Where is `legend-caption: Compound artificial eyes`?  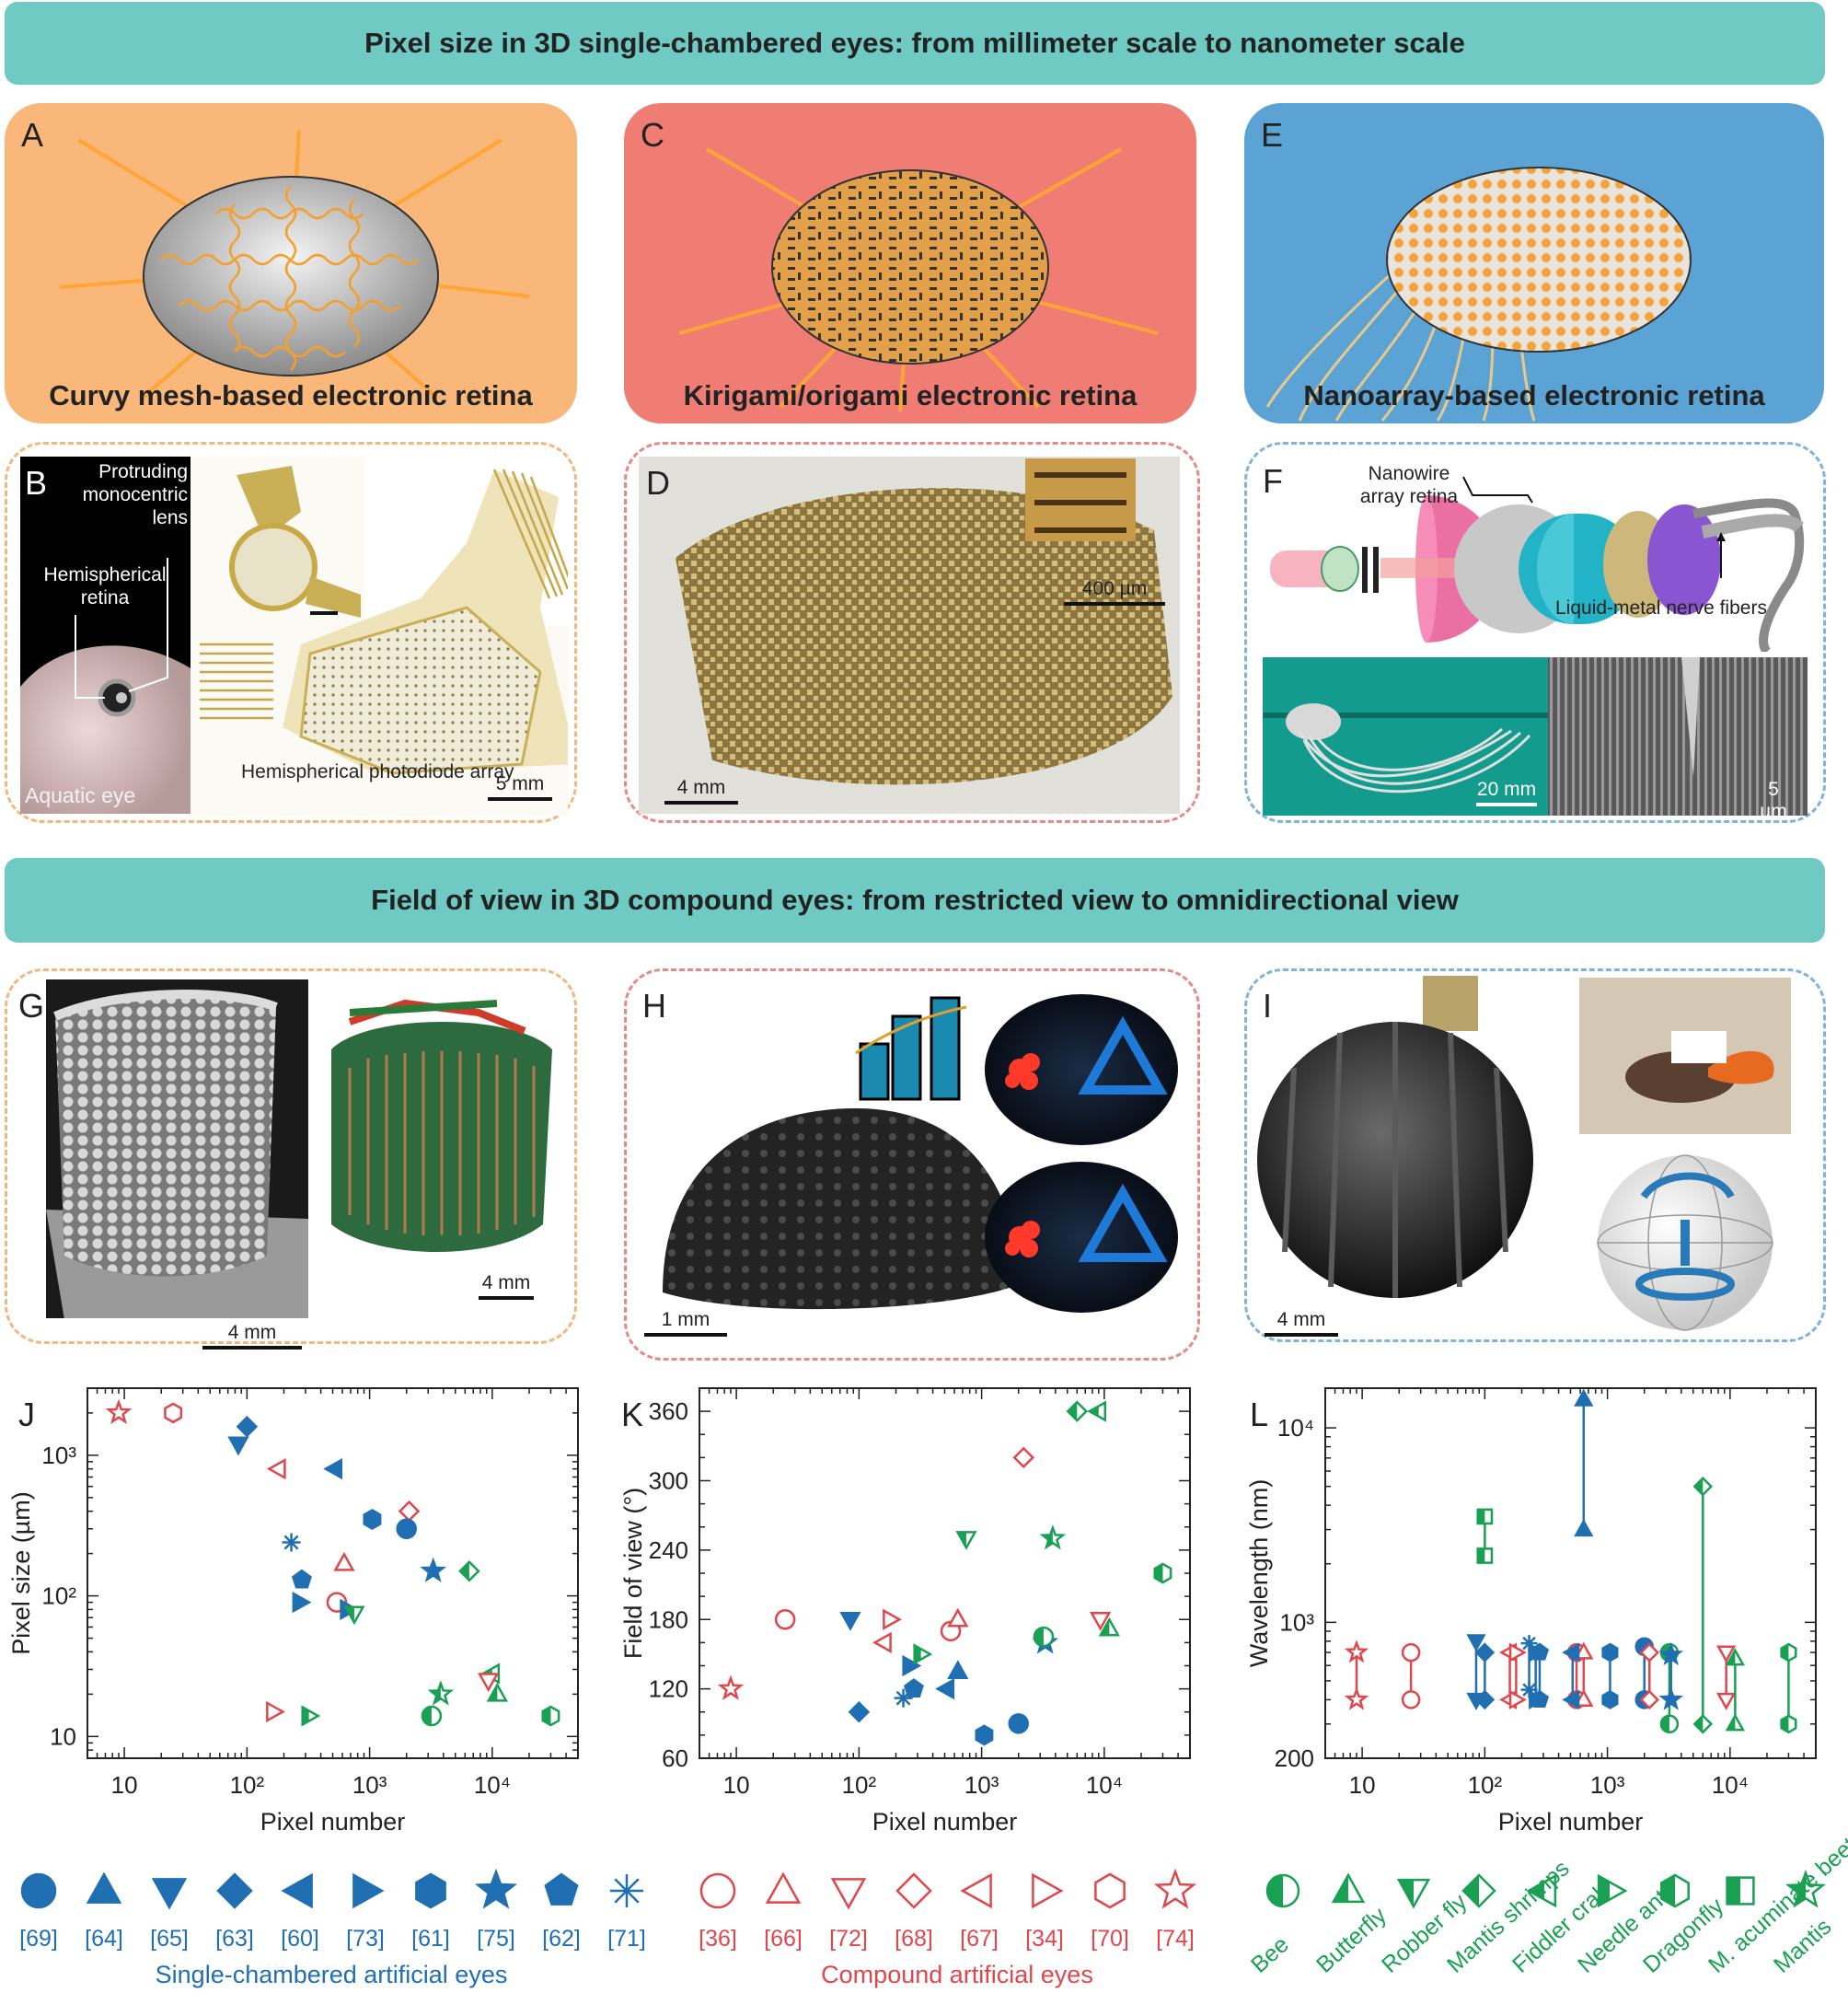 legend-caption: Compound artificial eyes is located at coordinates (957, 1974).